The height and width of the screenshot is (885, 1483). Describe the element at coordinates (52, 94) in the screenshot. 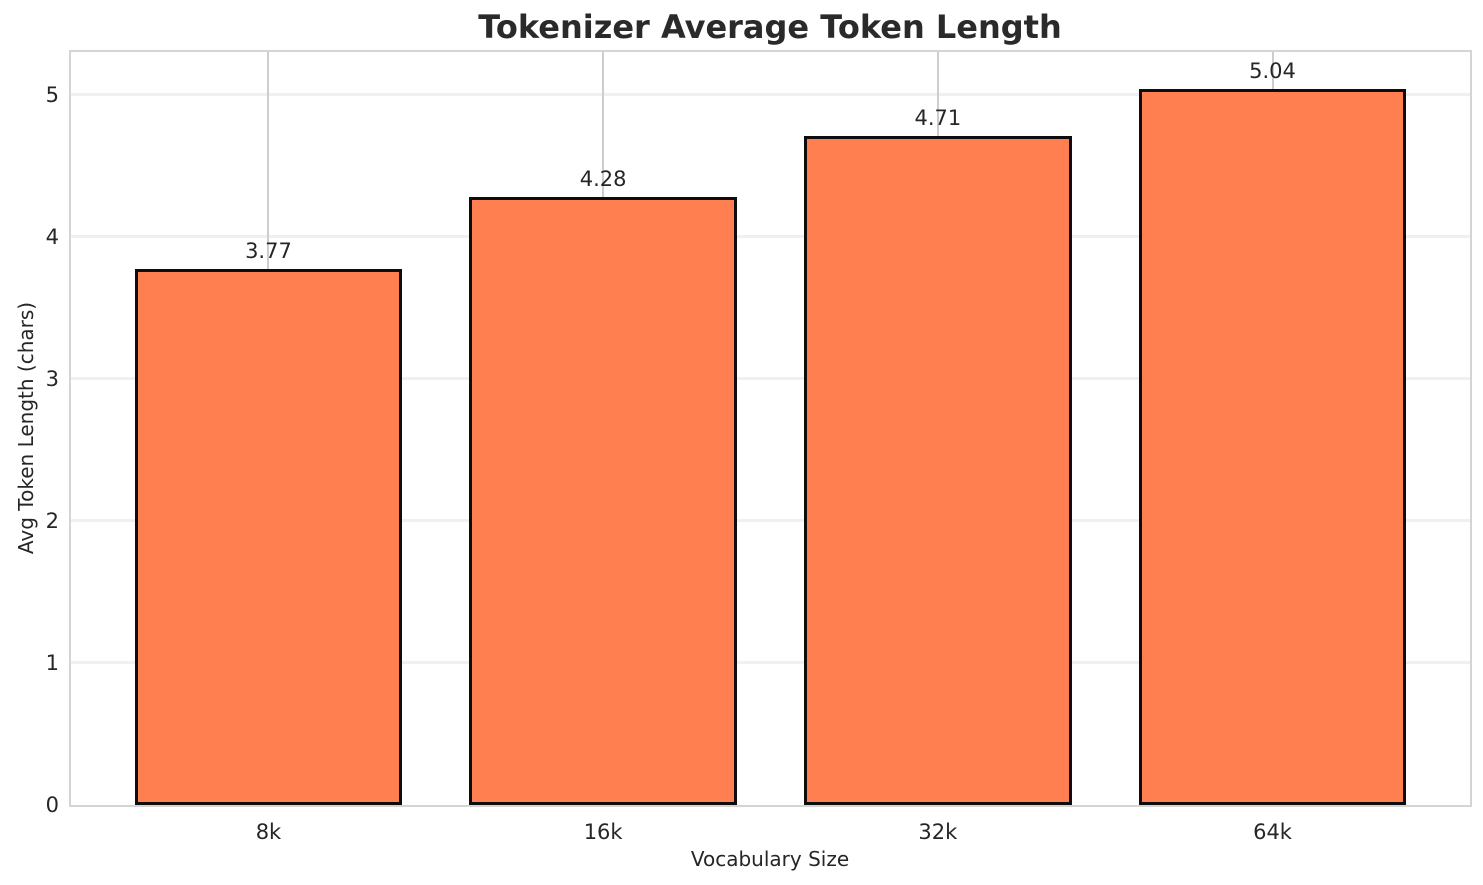

I see `y-tick-label: 5` at that location.